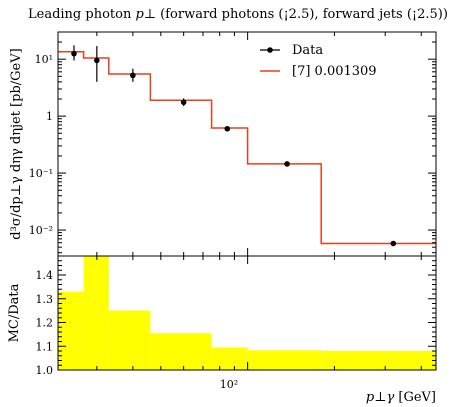  What do you see at coordinates (45, 299) in the screenshot?
I see `ratio-y-tick-label: 1.3` at bounding box center [45, 299].